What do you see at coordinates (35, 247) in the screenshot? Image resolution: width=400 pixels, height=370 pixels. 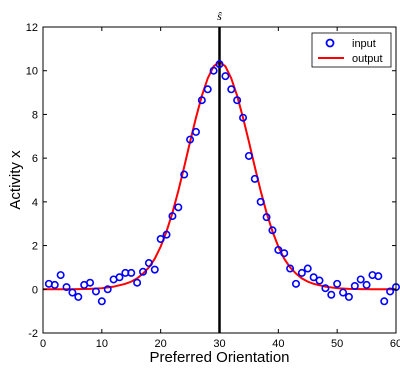 I see `y-tick-label: 2` at bounding box center [35, 247].